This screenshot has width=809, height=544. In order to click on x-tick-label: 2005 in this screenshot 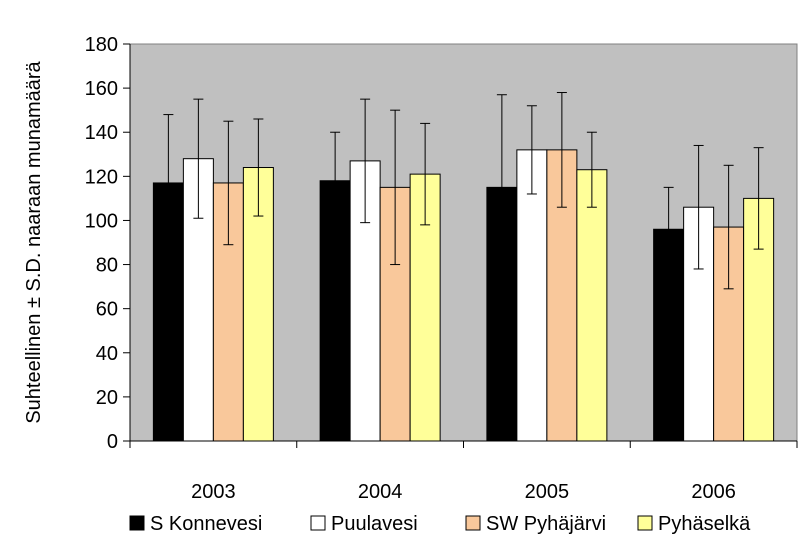, I will do `click(547, 492)`.